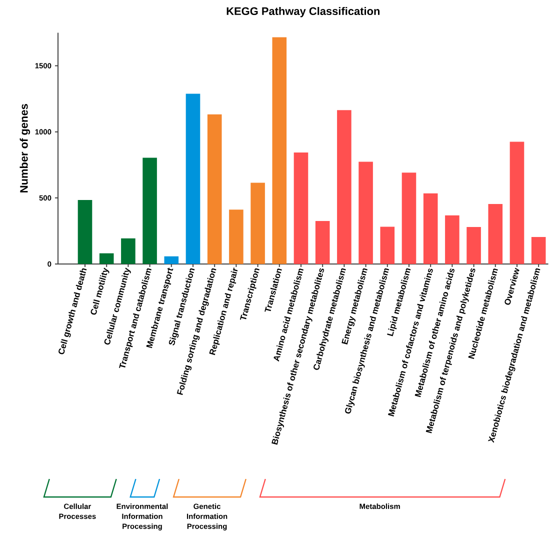 The width and height of the screenshot is (550, 541). I want to click on x-tick-label: Cell growth and death, so click(72, 311).